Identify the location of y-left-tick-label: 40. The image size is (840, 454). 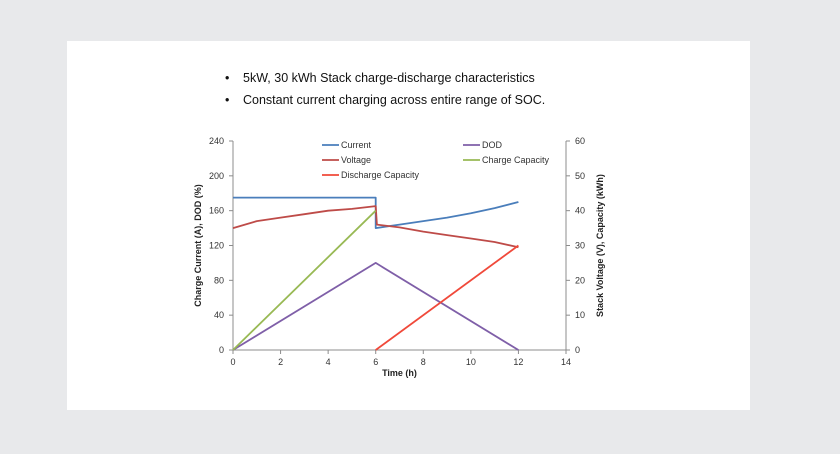
(219, 315).